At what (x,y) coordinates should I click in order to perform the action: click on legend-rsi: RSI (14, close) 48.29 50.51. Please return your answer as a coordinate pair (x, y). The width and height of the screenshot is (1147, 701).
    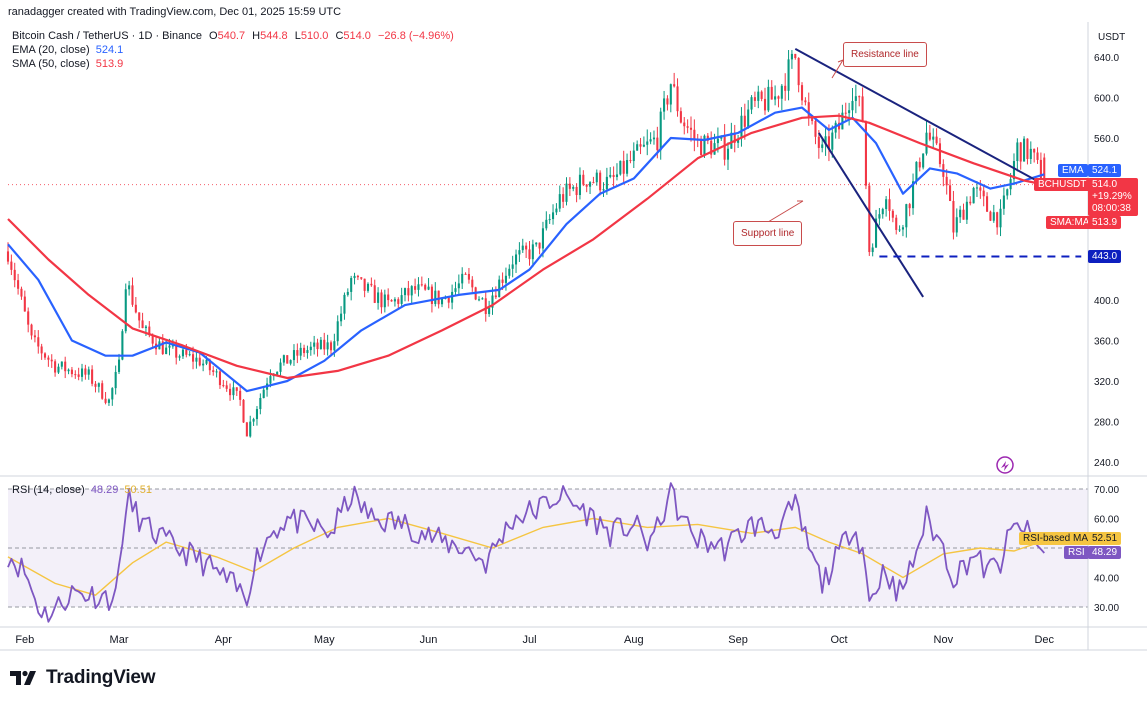
    Looking at the image, I should click on (82, 490).